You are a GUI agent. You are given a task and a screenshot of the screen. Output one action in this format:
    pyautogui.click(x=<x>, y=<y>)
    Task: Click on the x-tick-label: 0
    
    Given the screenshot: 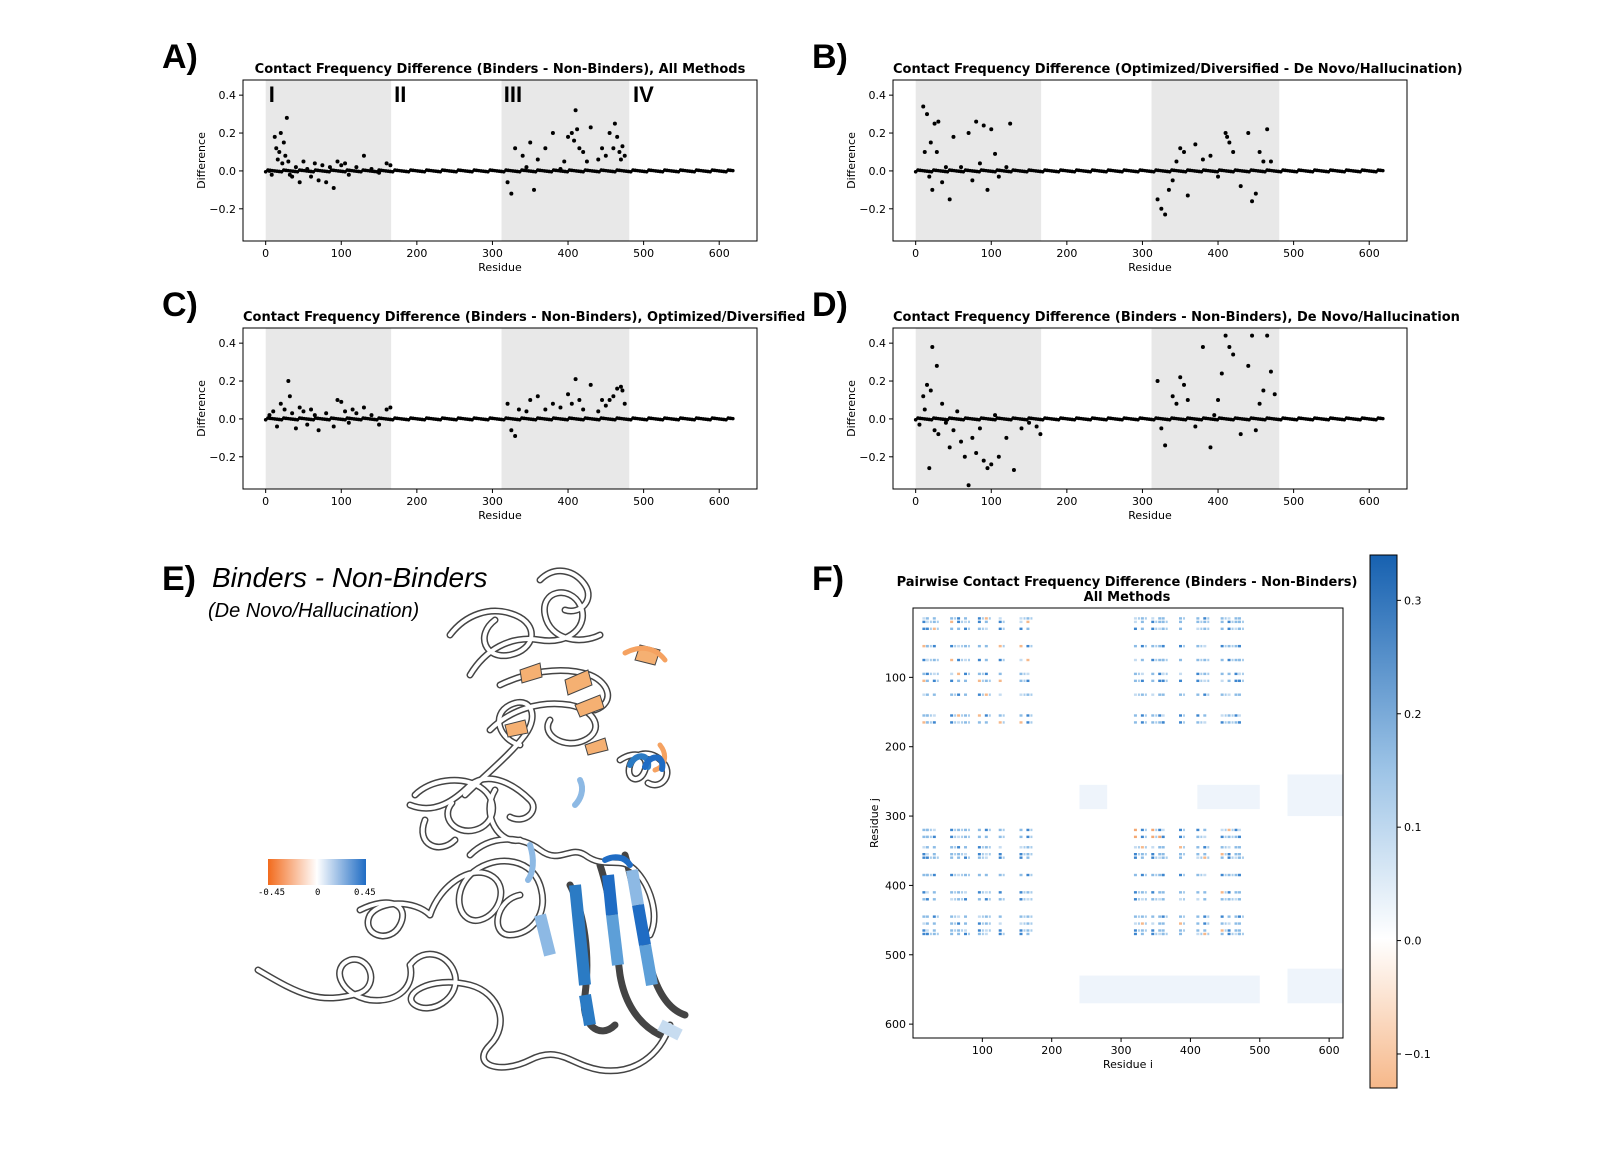 What is the action you would take?
    pyautogui.click(x=915, y=253)
    